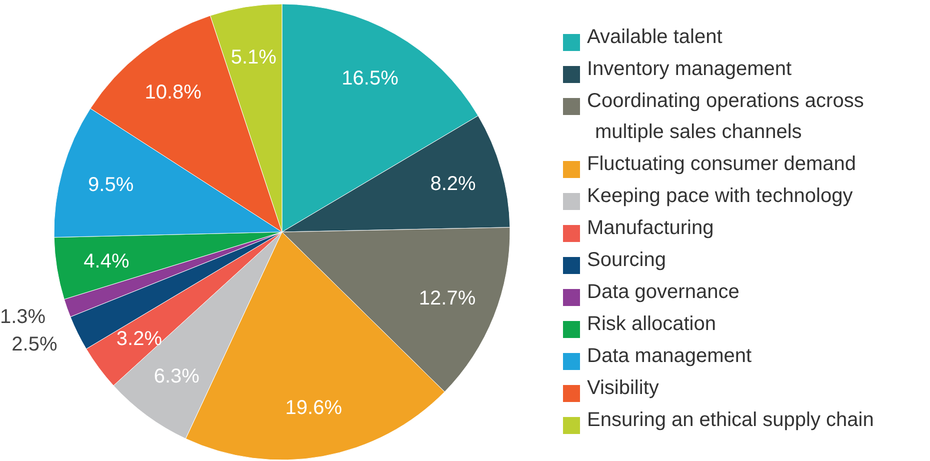  I want to click on legend-label: Fluctuating consumer demand, so click(721, 164).